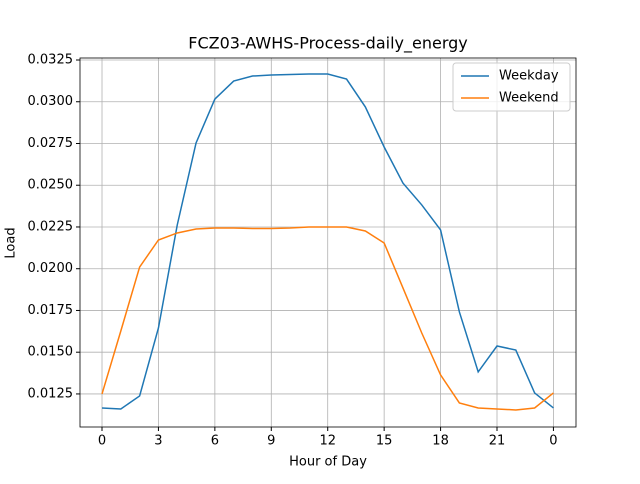 The image size is (640, 484). What do you see at coordinates (529, 98) in the screenshot?
I see `legend-label: Weekend` at bounding box center [529, 98].